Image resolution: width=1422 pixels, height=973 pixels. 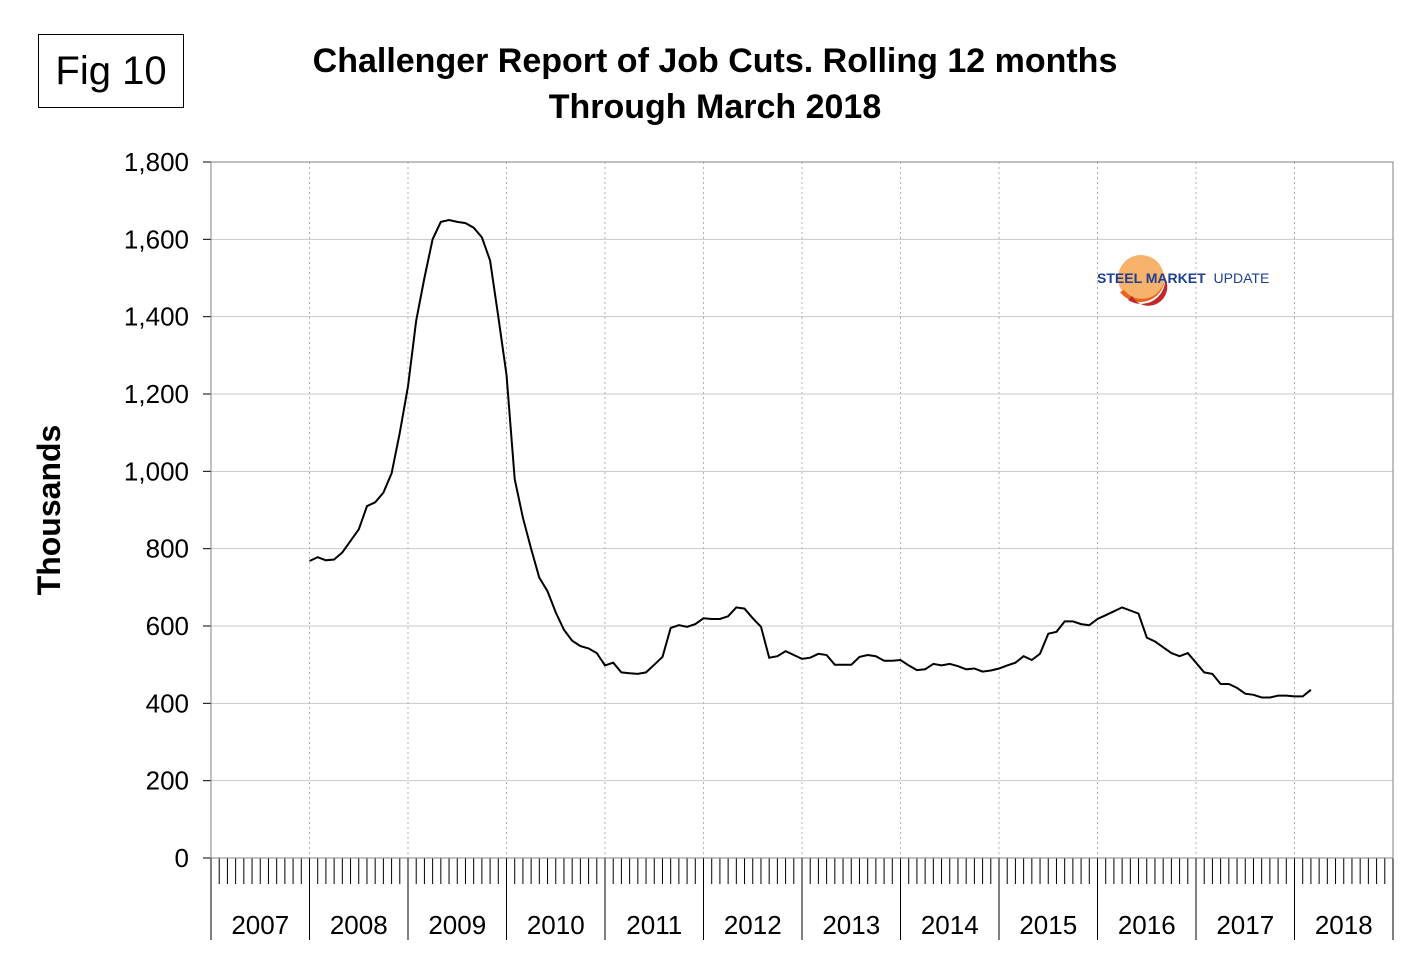 What do you see at coordinates (851, 925) in the screenshot?
I see `x-tick-label-2013: 2013` at bounding box center [851, 925].